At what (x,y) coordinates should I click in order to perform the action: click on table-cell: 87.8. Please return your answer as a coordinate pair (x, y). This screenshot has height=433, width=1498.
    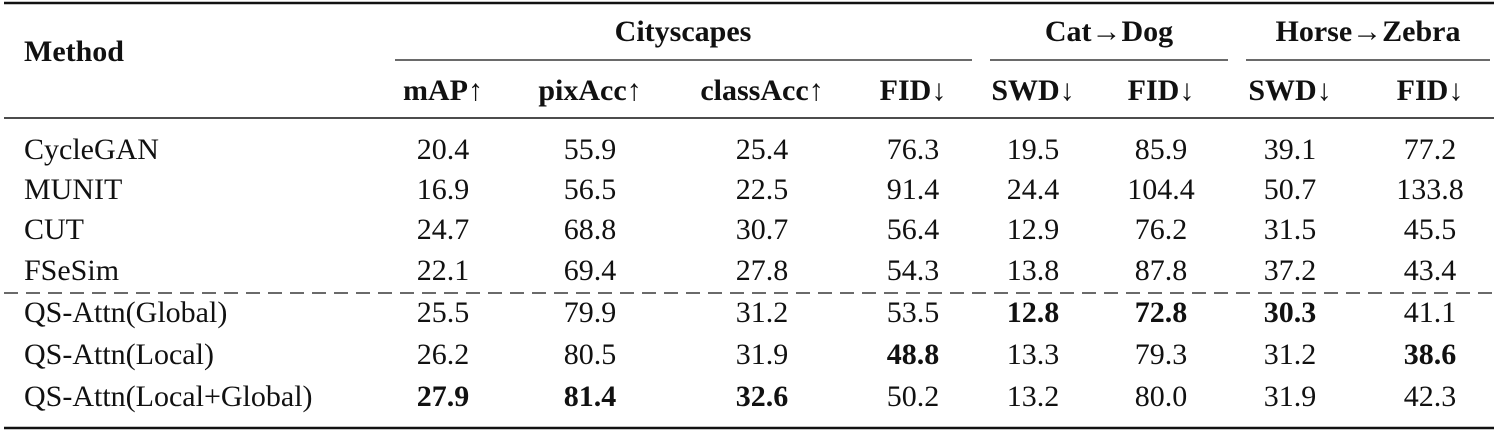
    Looking at the image, I should click on (1161, 270).